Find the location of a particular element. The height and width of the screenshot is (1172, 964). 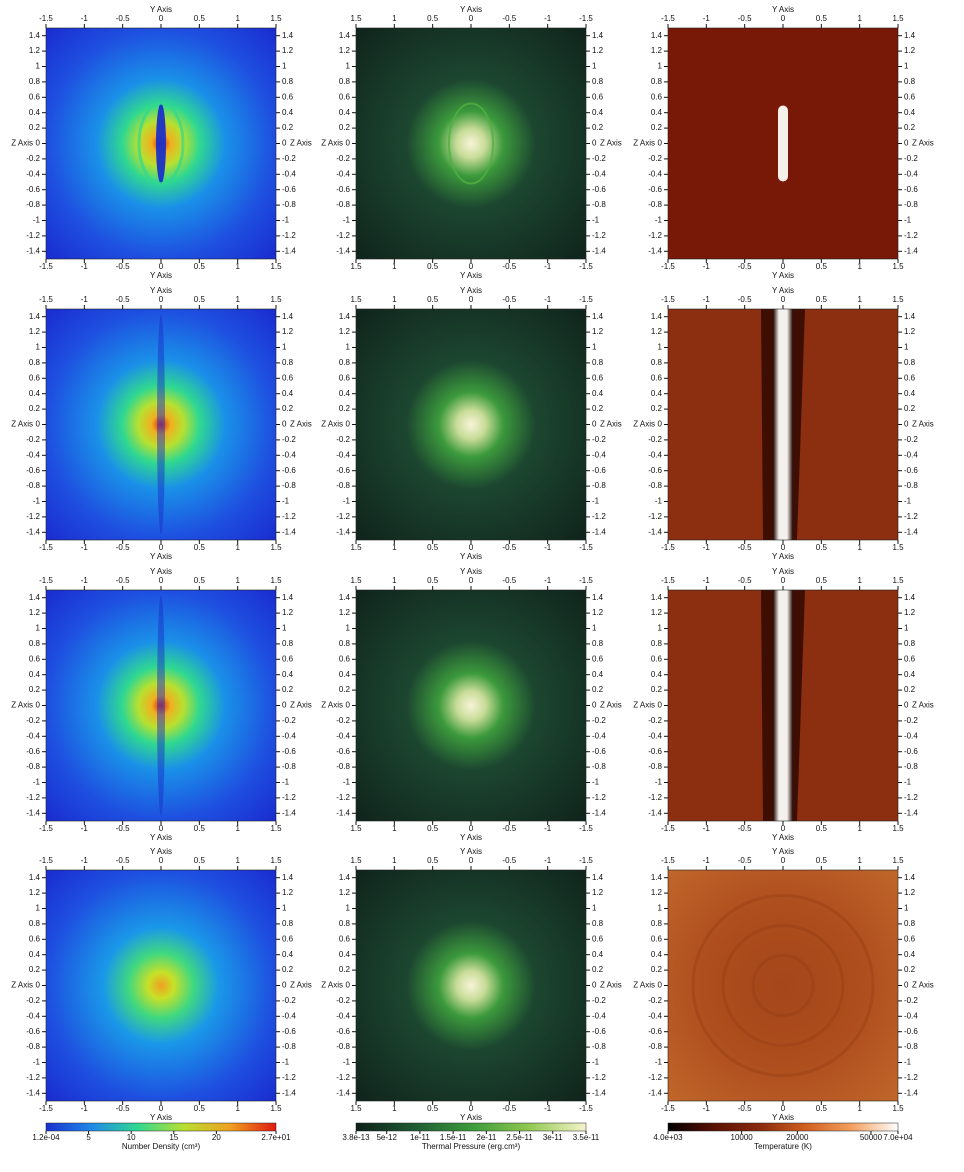

colorbar-tick-label: 1.5e-11 is located at coordinates (453, 1137).